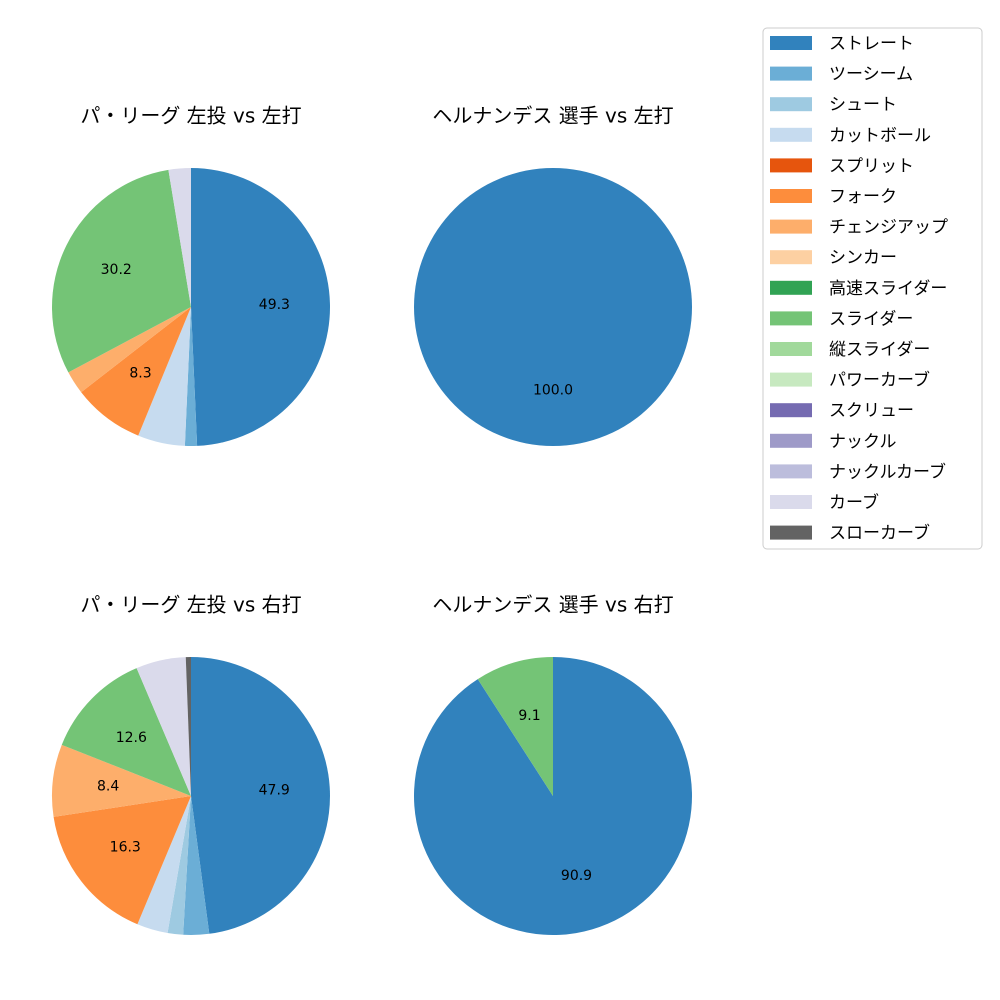  I want to click on legend-item: カットボール, so click(850, 136).